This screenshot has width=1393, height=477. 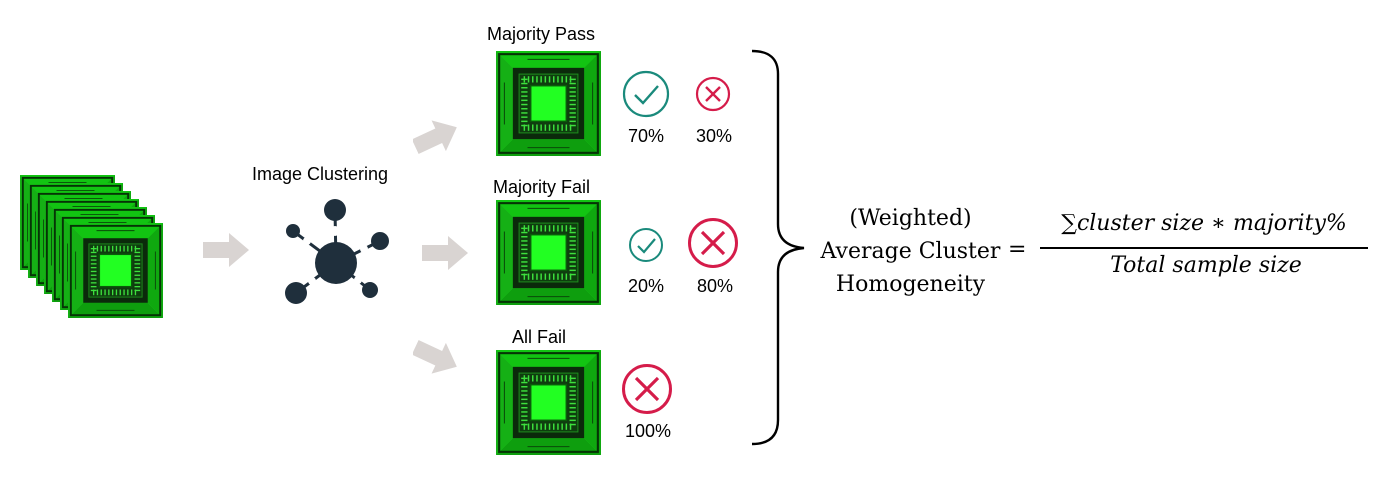 What do you see at coordinates (646, 136) in the screenshot?
I see `pass-percentage: 70%` at bounding box center [646, 136].